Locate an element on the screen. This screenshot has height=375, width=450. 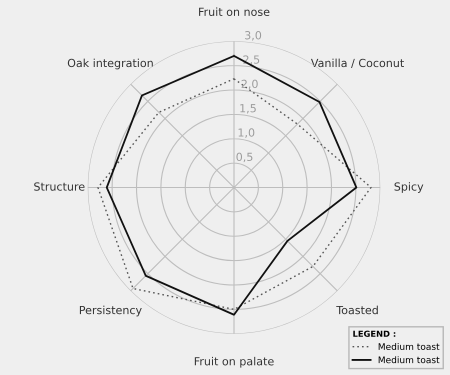
spoke-label: Vanilla / Coconut is located at coordinates (357, 63).